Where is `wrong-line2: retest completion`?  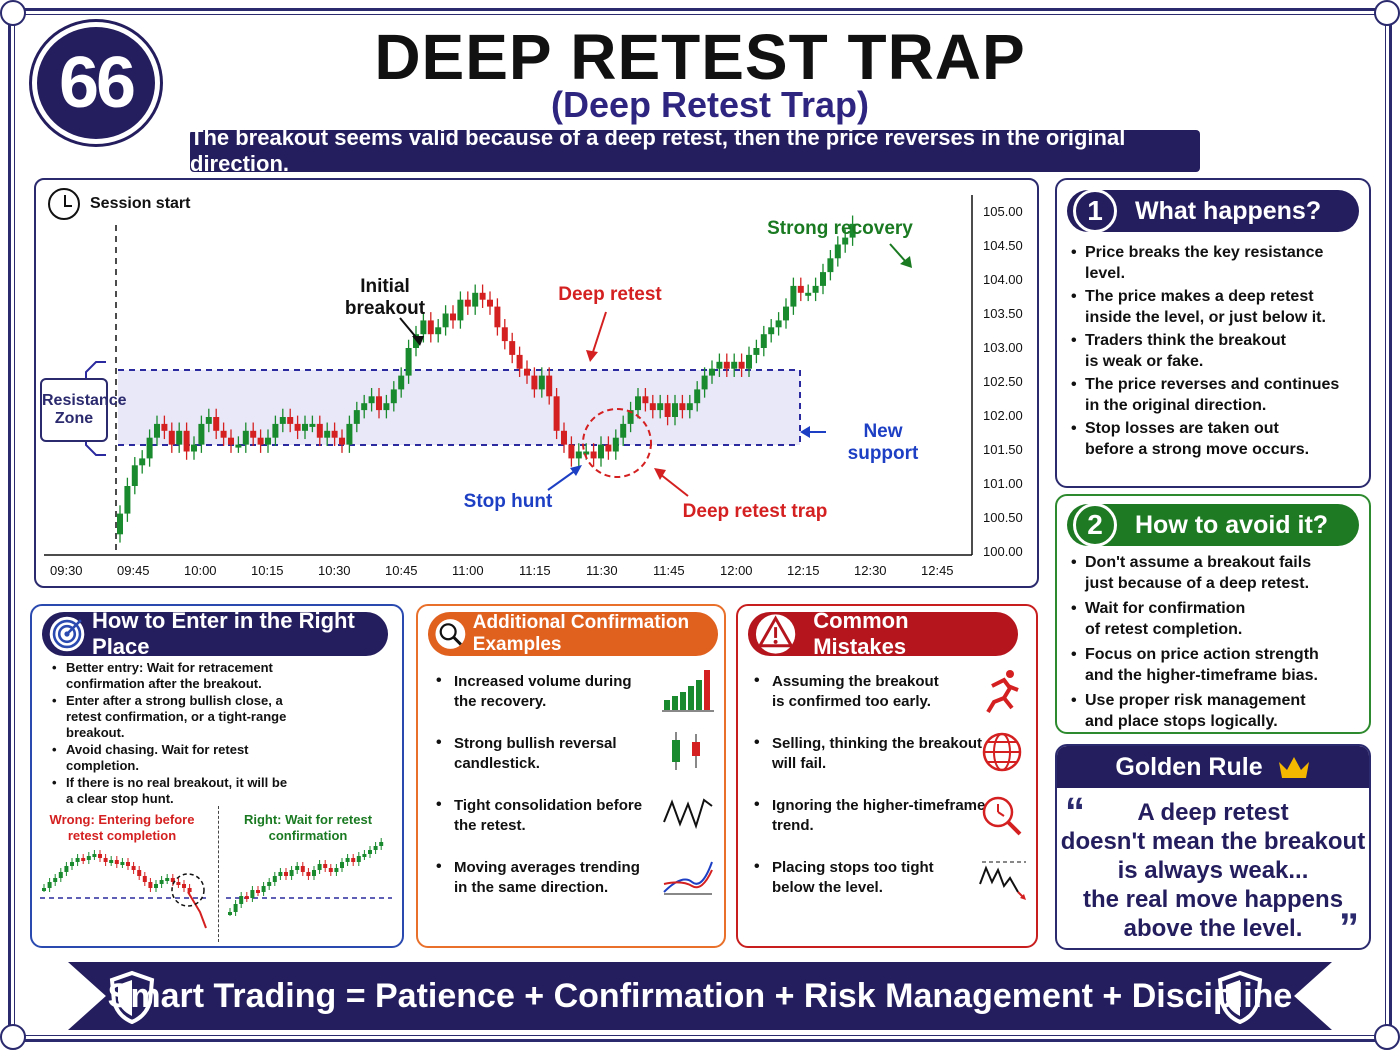 wrong-line2: retest completion is located at coordinates (122, 835).